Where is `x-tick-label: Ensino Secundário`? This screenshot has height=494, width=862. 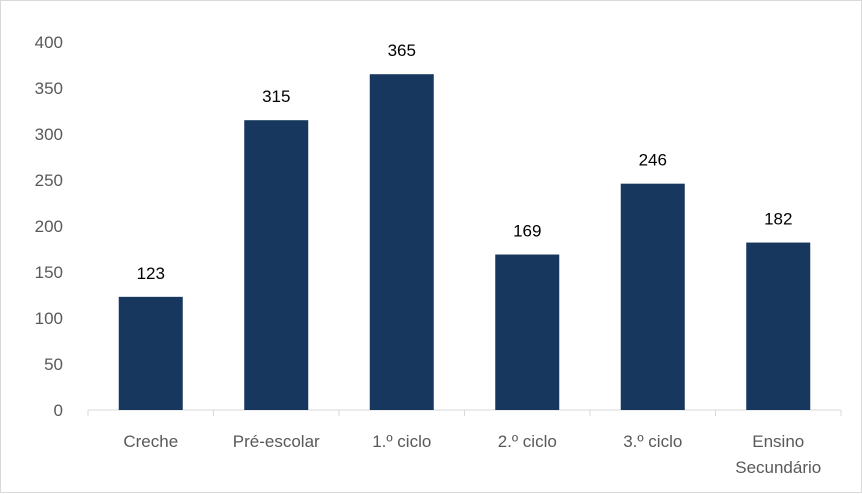
x-tick-label: Ensino Secundário is located at coordinates (778, 454).